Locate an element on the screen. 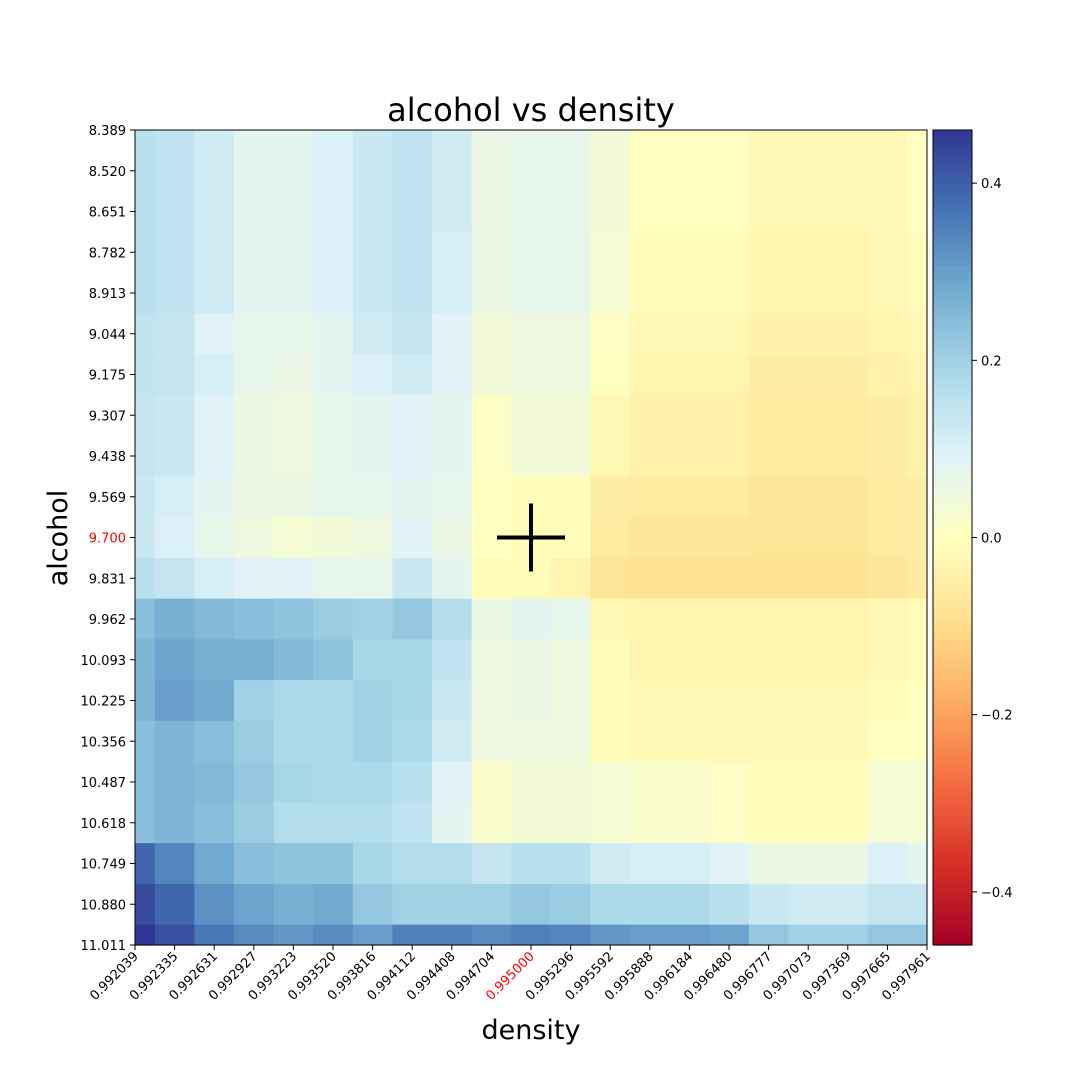  colorbar-tick-label: −0.2 is located at coordinates (997, 716).